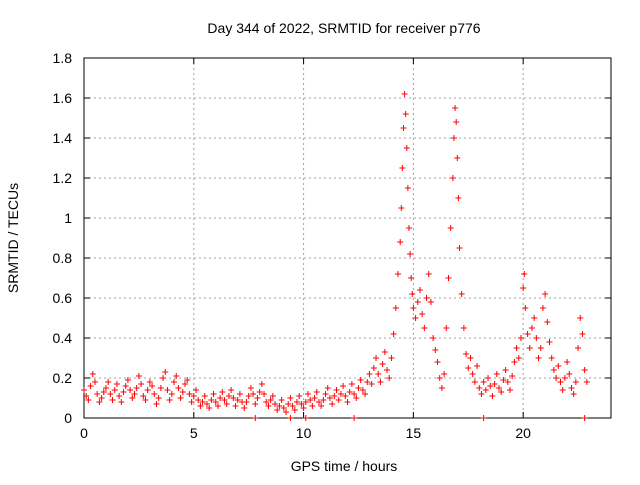  Describe the element at coordinates (13, 238) in the screenshot. I see `y-axis-label: SRMTID / TECUs` at that location.